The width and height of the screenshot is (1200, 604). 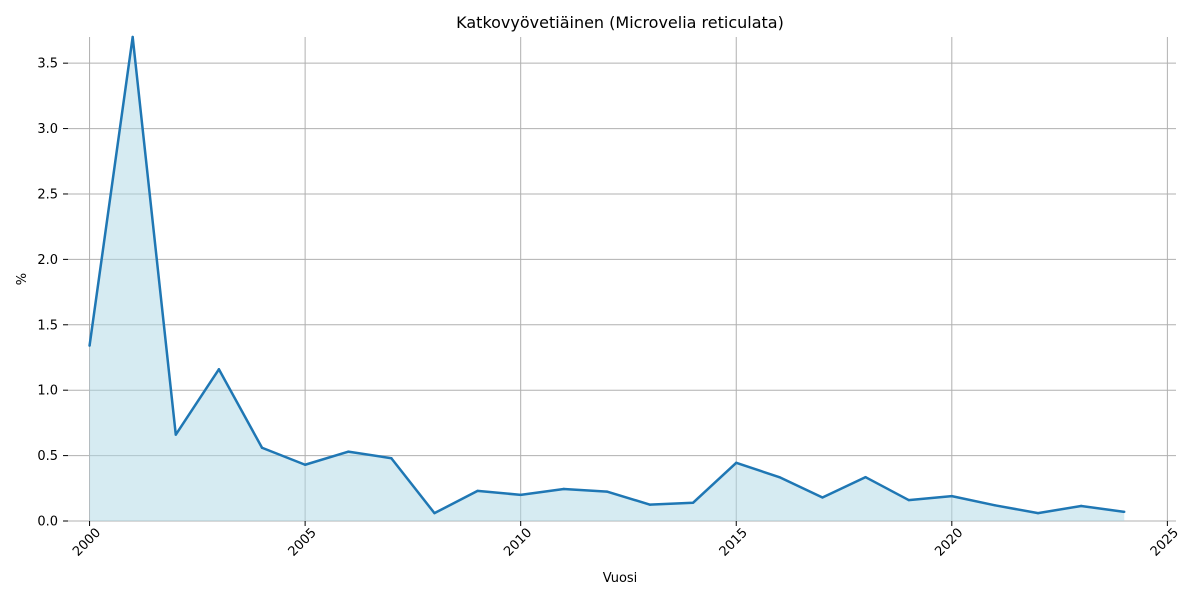 I want to click on x-tick-label: 2010, so click(x=518, y=543).